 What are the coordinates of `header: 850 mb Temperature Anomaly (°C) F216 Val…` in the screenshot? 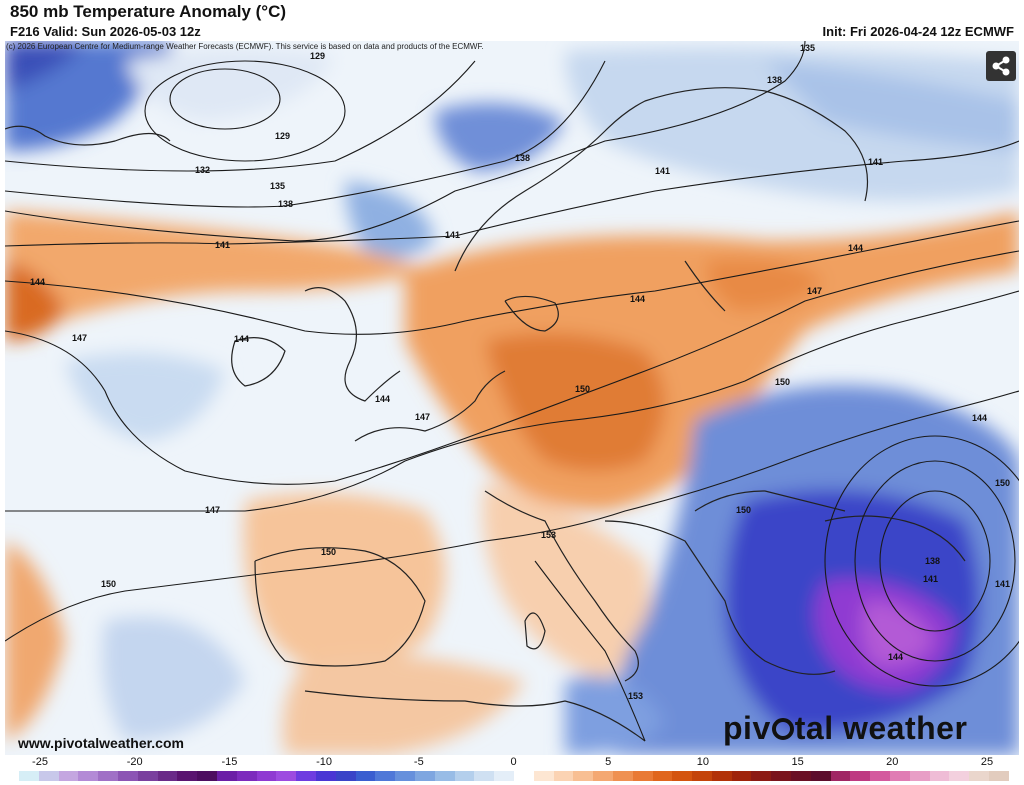 It's located at (512, 21).